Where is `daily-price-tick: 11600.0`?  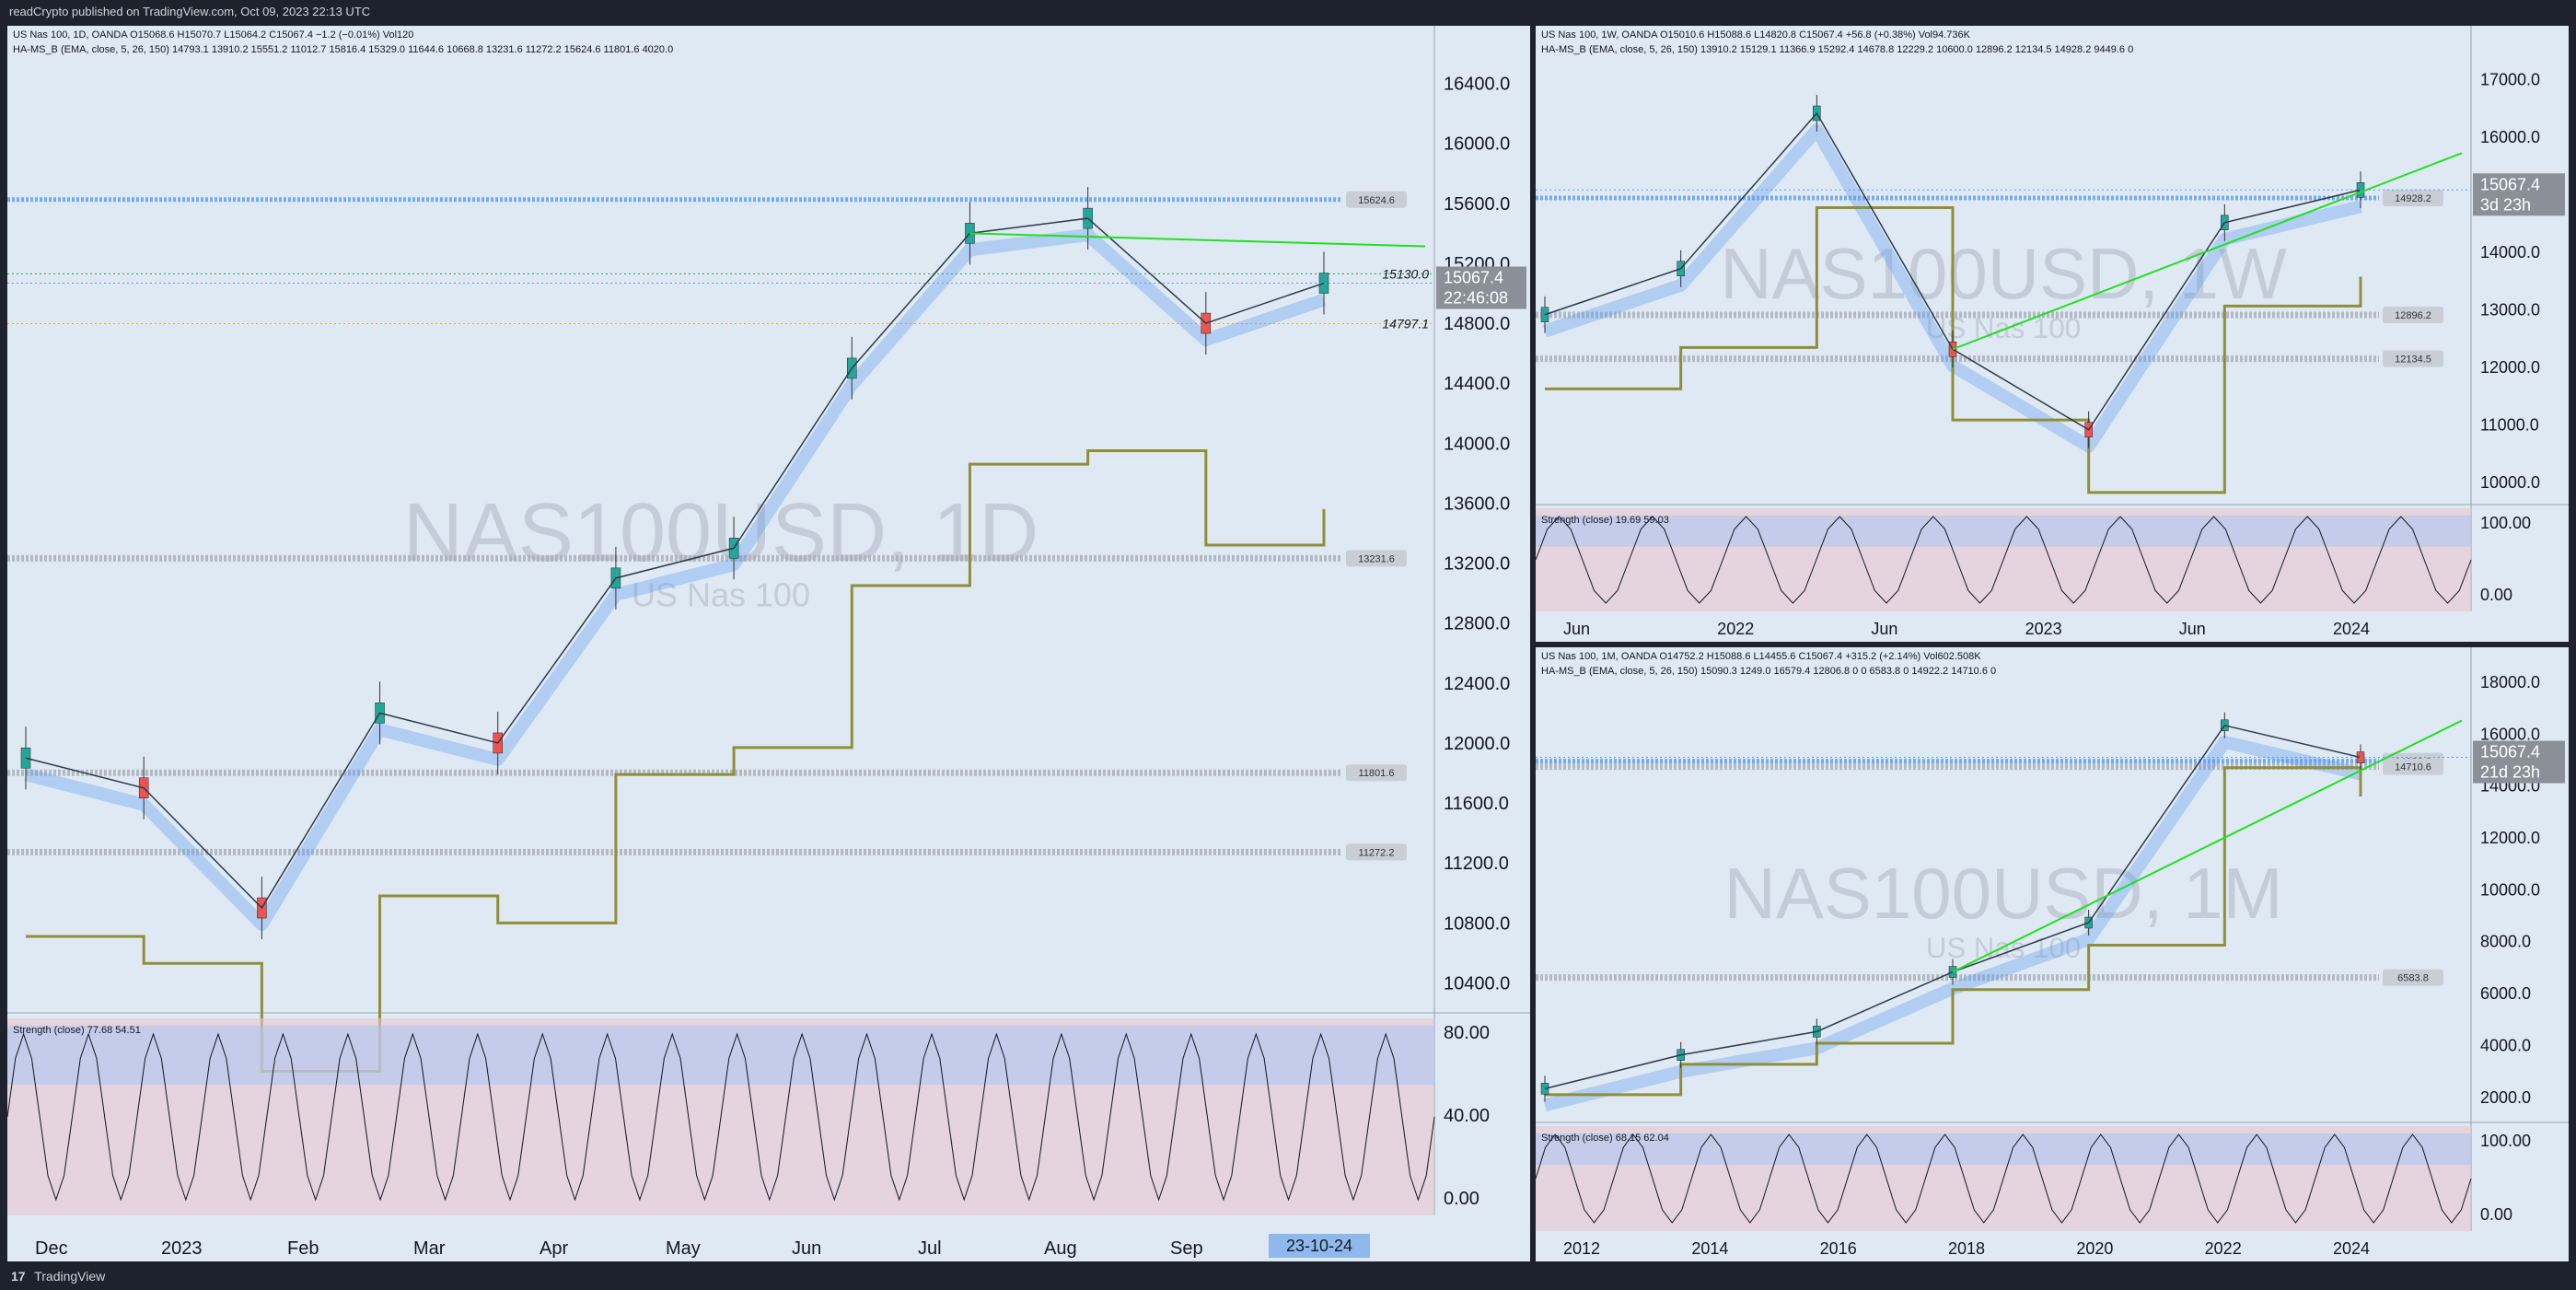
daily-price-tick: 11600.0 is located at coordinates (1476, 804).